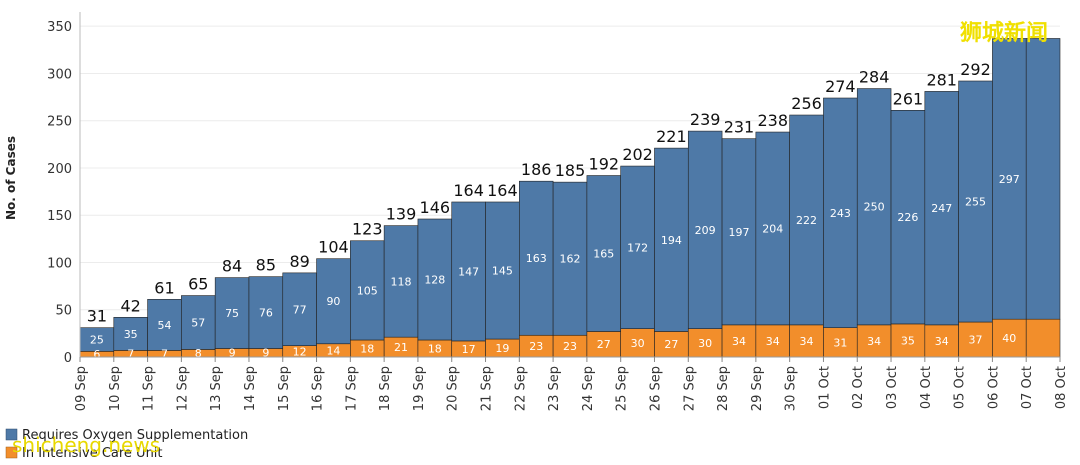 The width and height of the screenshot is (1080, 465). What do you see at coordinates (11, 452) in the screenshot?
I see `legend-swatch-icu` at bounding box center [11, 452].